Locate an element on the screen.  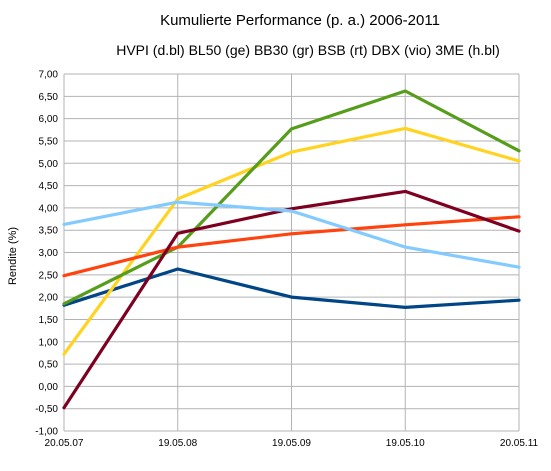
x-tick-label: 20.05.11 is located at coordinates (519, 443).